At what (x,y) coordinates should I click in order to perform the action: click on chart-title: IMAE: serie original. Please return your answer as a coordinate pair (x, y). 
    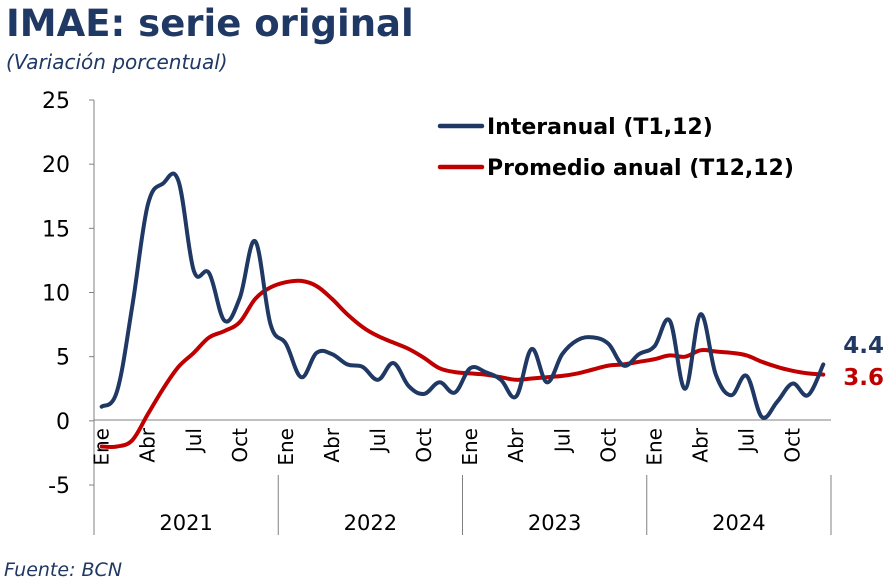
    Looking at the image, I should click on (210, 23).